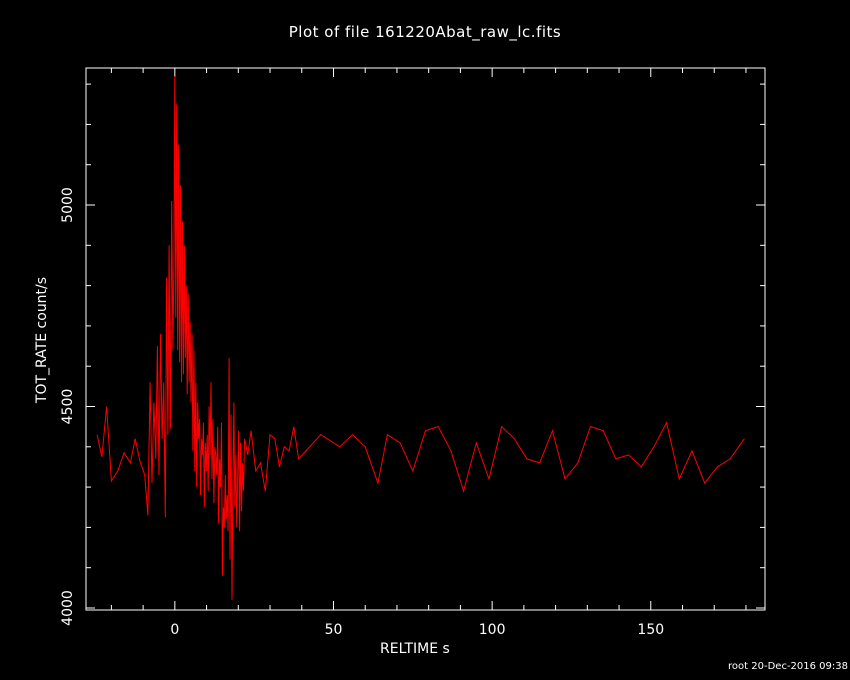 Image resolution: width=850 pixels, height=680 pixels. I want to click on x-tick-label: 100, so click(492, 630).